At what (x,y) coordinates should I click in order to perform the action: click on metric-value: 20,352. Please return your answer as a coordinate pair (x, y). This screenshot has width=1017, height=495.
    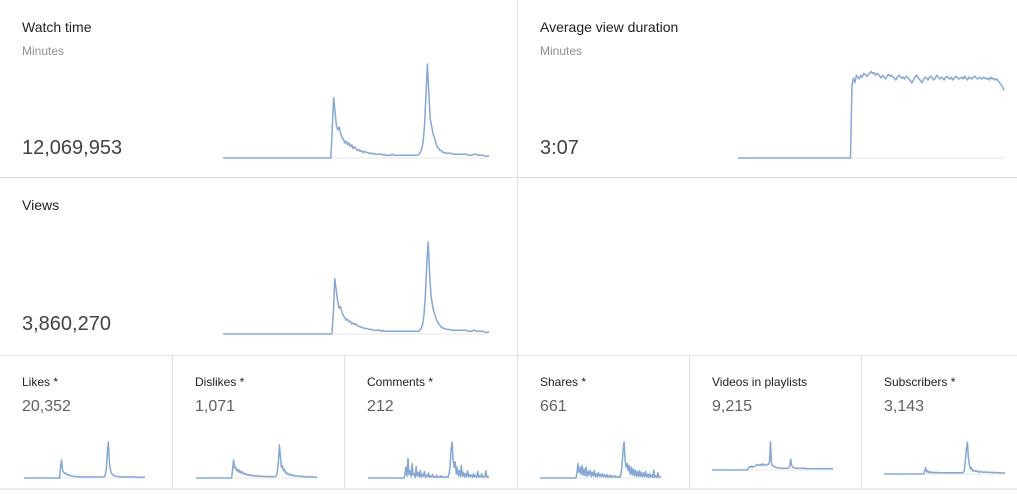
    Looking at the image, I should click on (46, 406).